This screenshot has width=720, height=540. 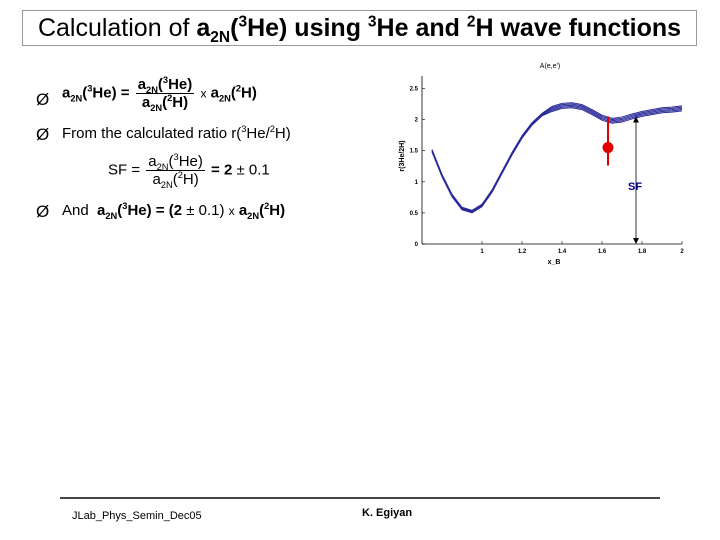 What do you see at coordinates (550, 66) in the screenshot?
I see `chart-title: A(e,e')` at bounding box center [550, 66].